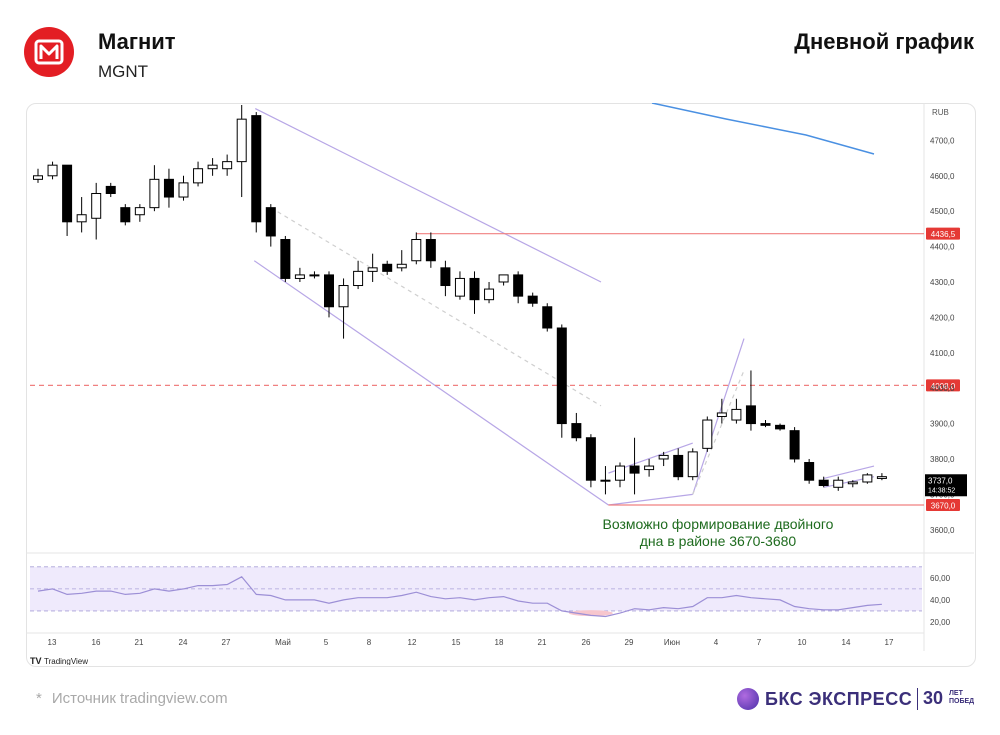  What do you see at coordinates (718, 541) in the screenshot?
I see `annotation-line-2: дна в районе 3670-3680` at bounding box center [718, 541].